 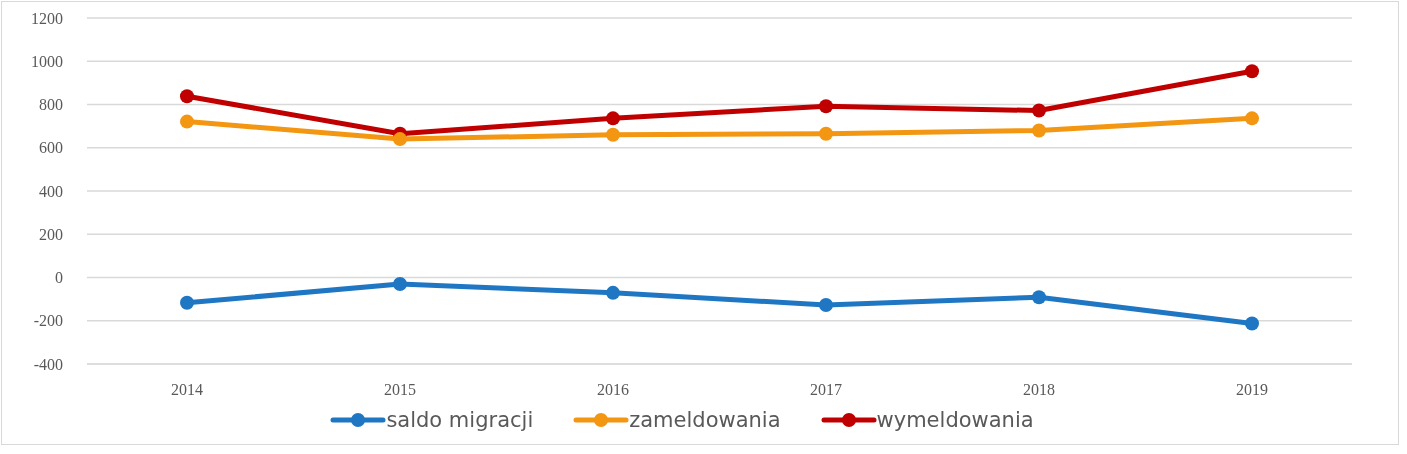 I want to click on x-tick-label: 2015, so click(x=400, y=390).